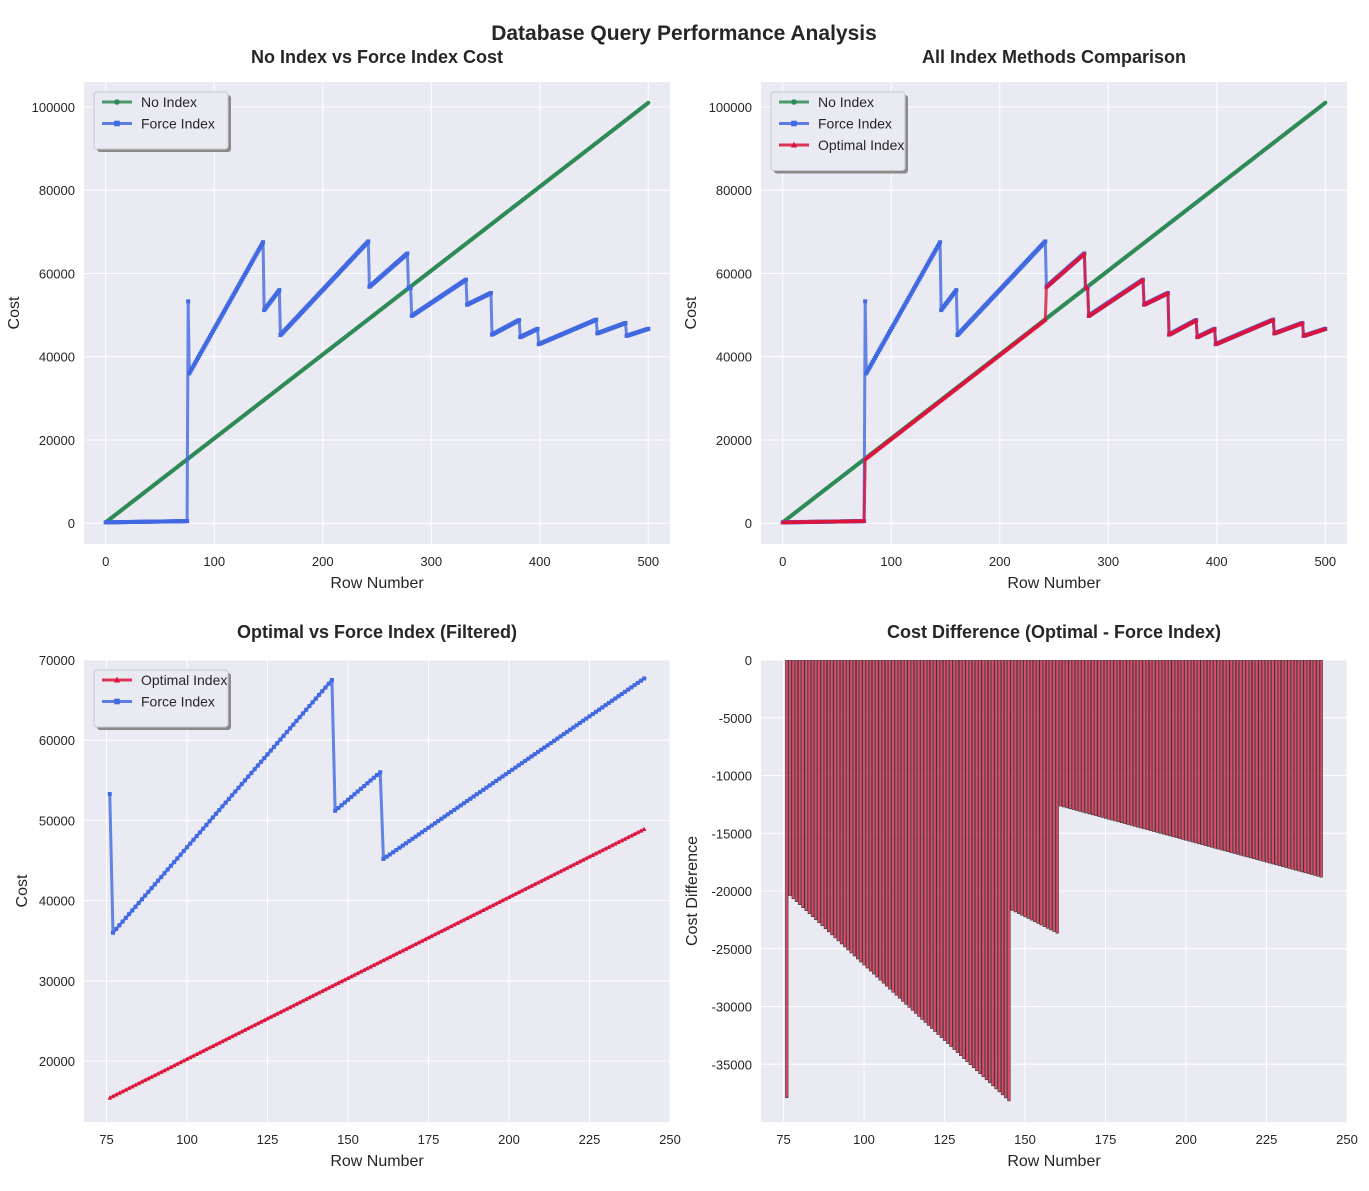 The width and height of the screenshot is (1369, 1191). I want to click on marker-circle, so click(117, 102).